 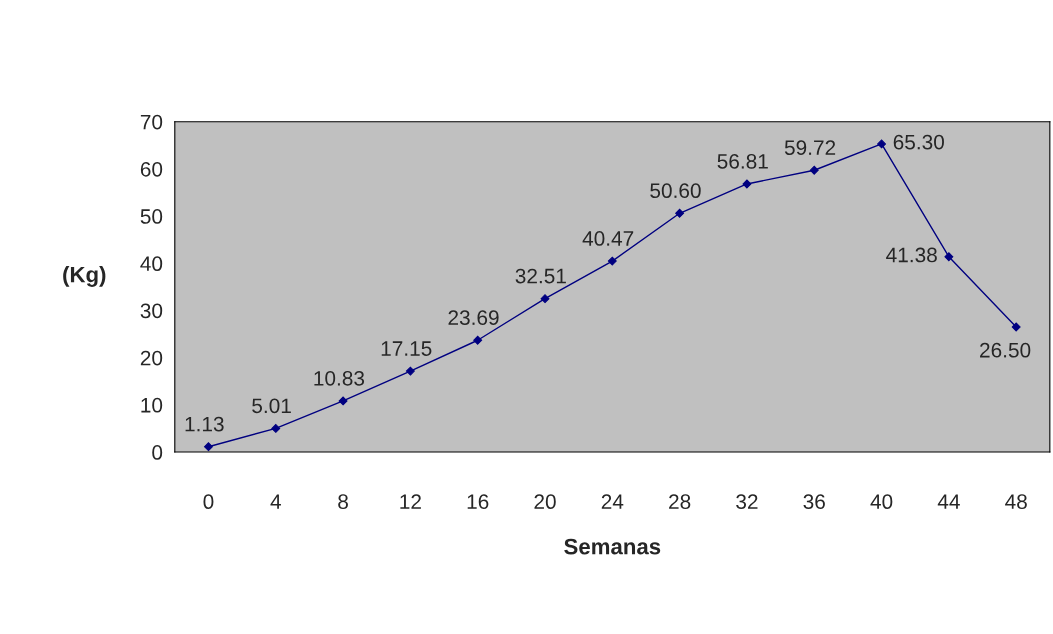 I want to click on x-tick-label: 4, so click(x=275, y=501).